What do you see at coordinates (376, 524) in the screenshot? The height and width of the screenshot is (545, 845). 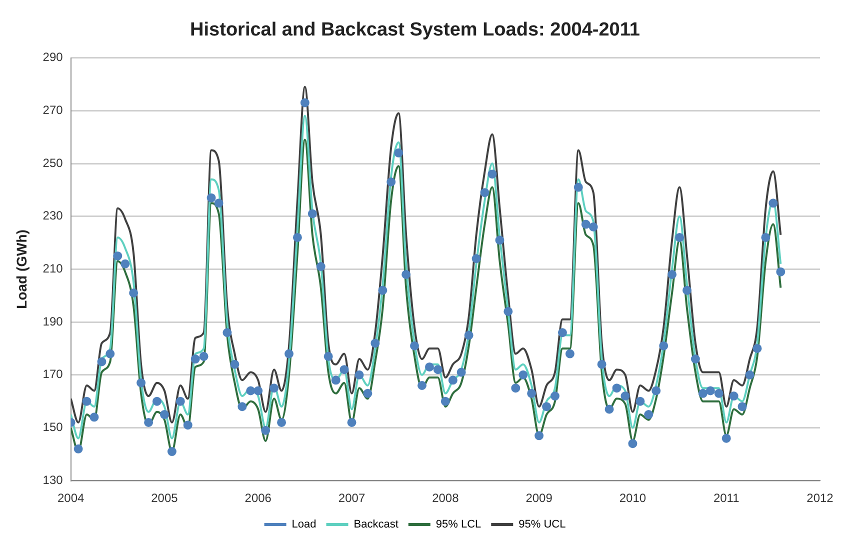 I see `legend-label: Backcast` at bounding box center [376, 524].